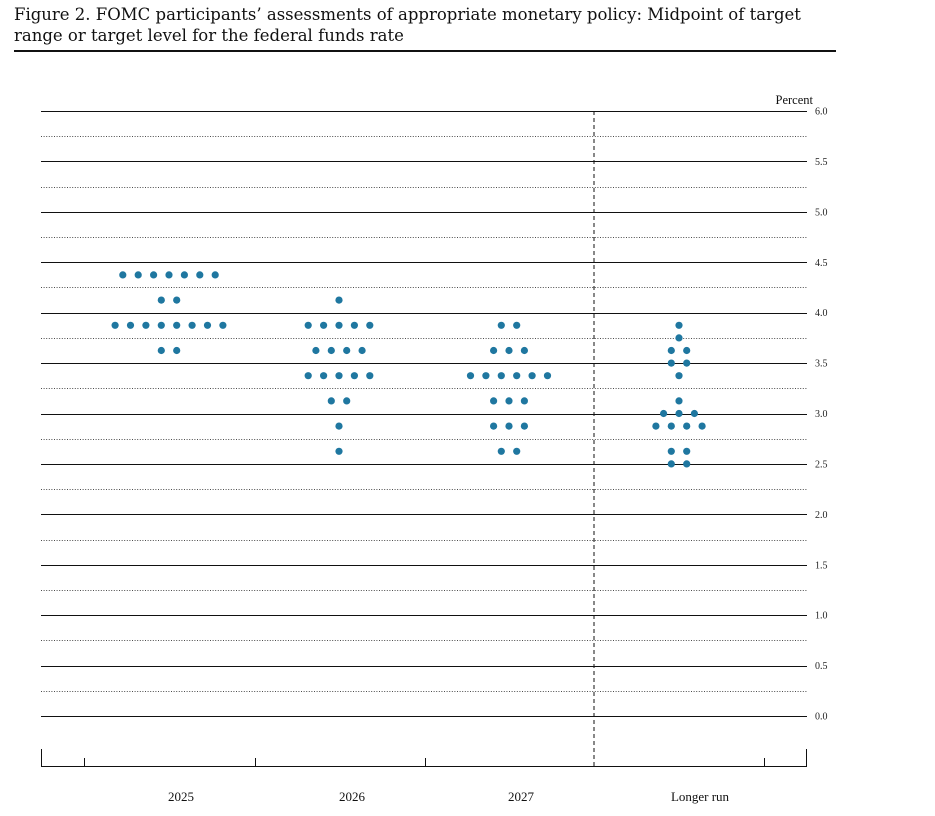  Describe the element at coordinates (795, 100) in the screenshot. I see `y-axis-label: Percent` at that location.